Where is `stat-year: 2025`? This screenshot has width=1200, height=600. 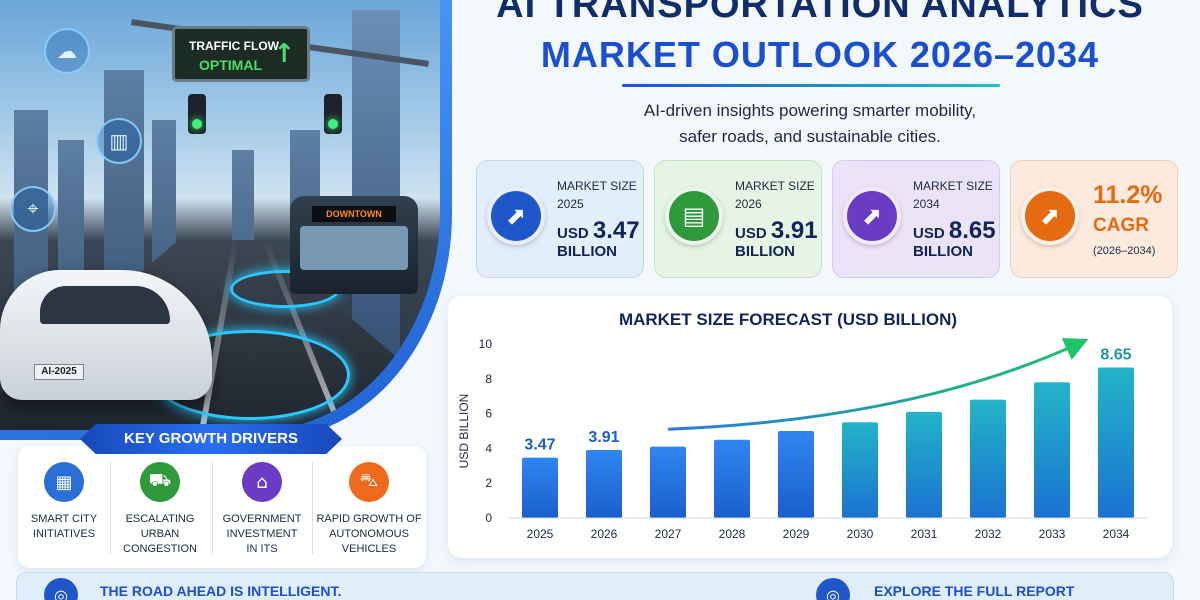 stat-year: 2025 is located at coordinates (570, 204).